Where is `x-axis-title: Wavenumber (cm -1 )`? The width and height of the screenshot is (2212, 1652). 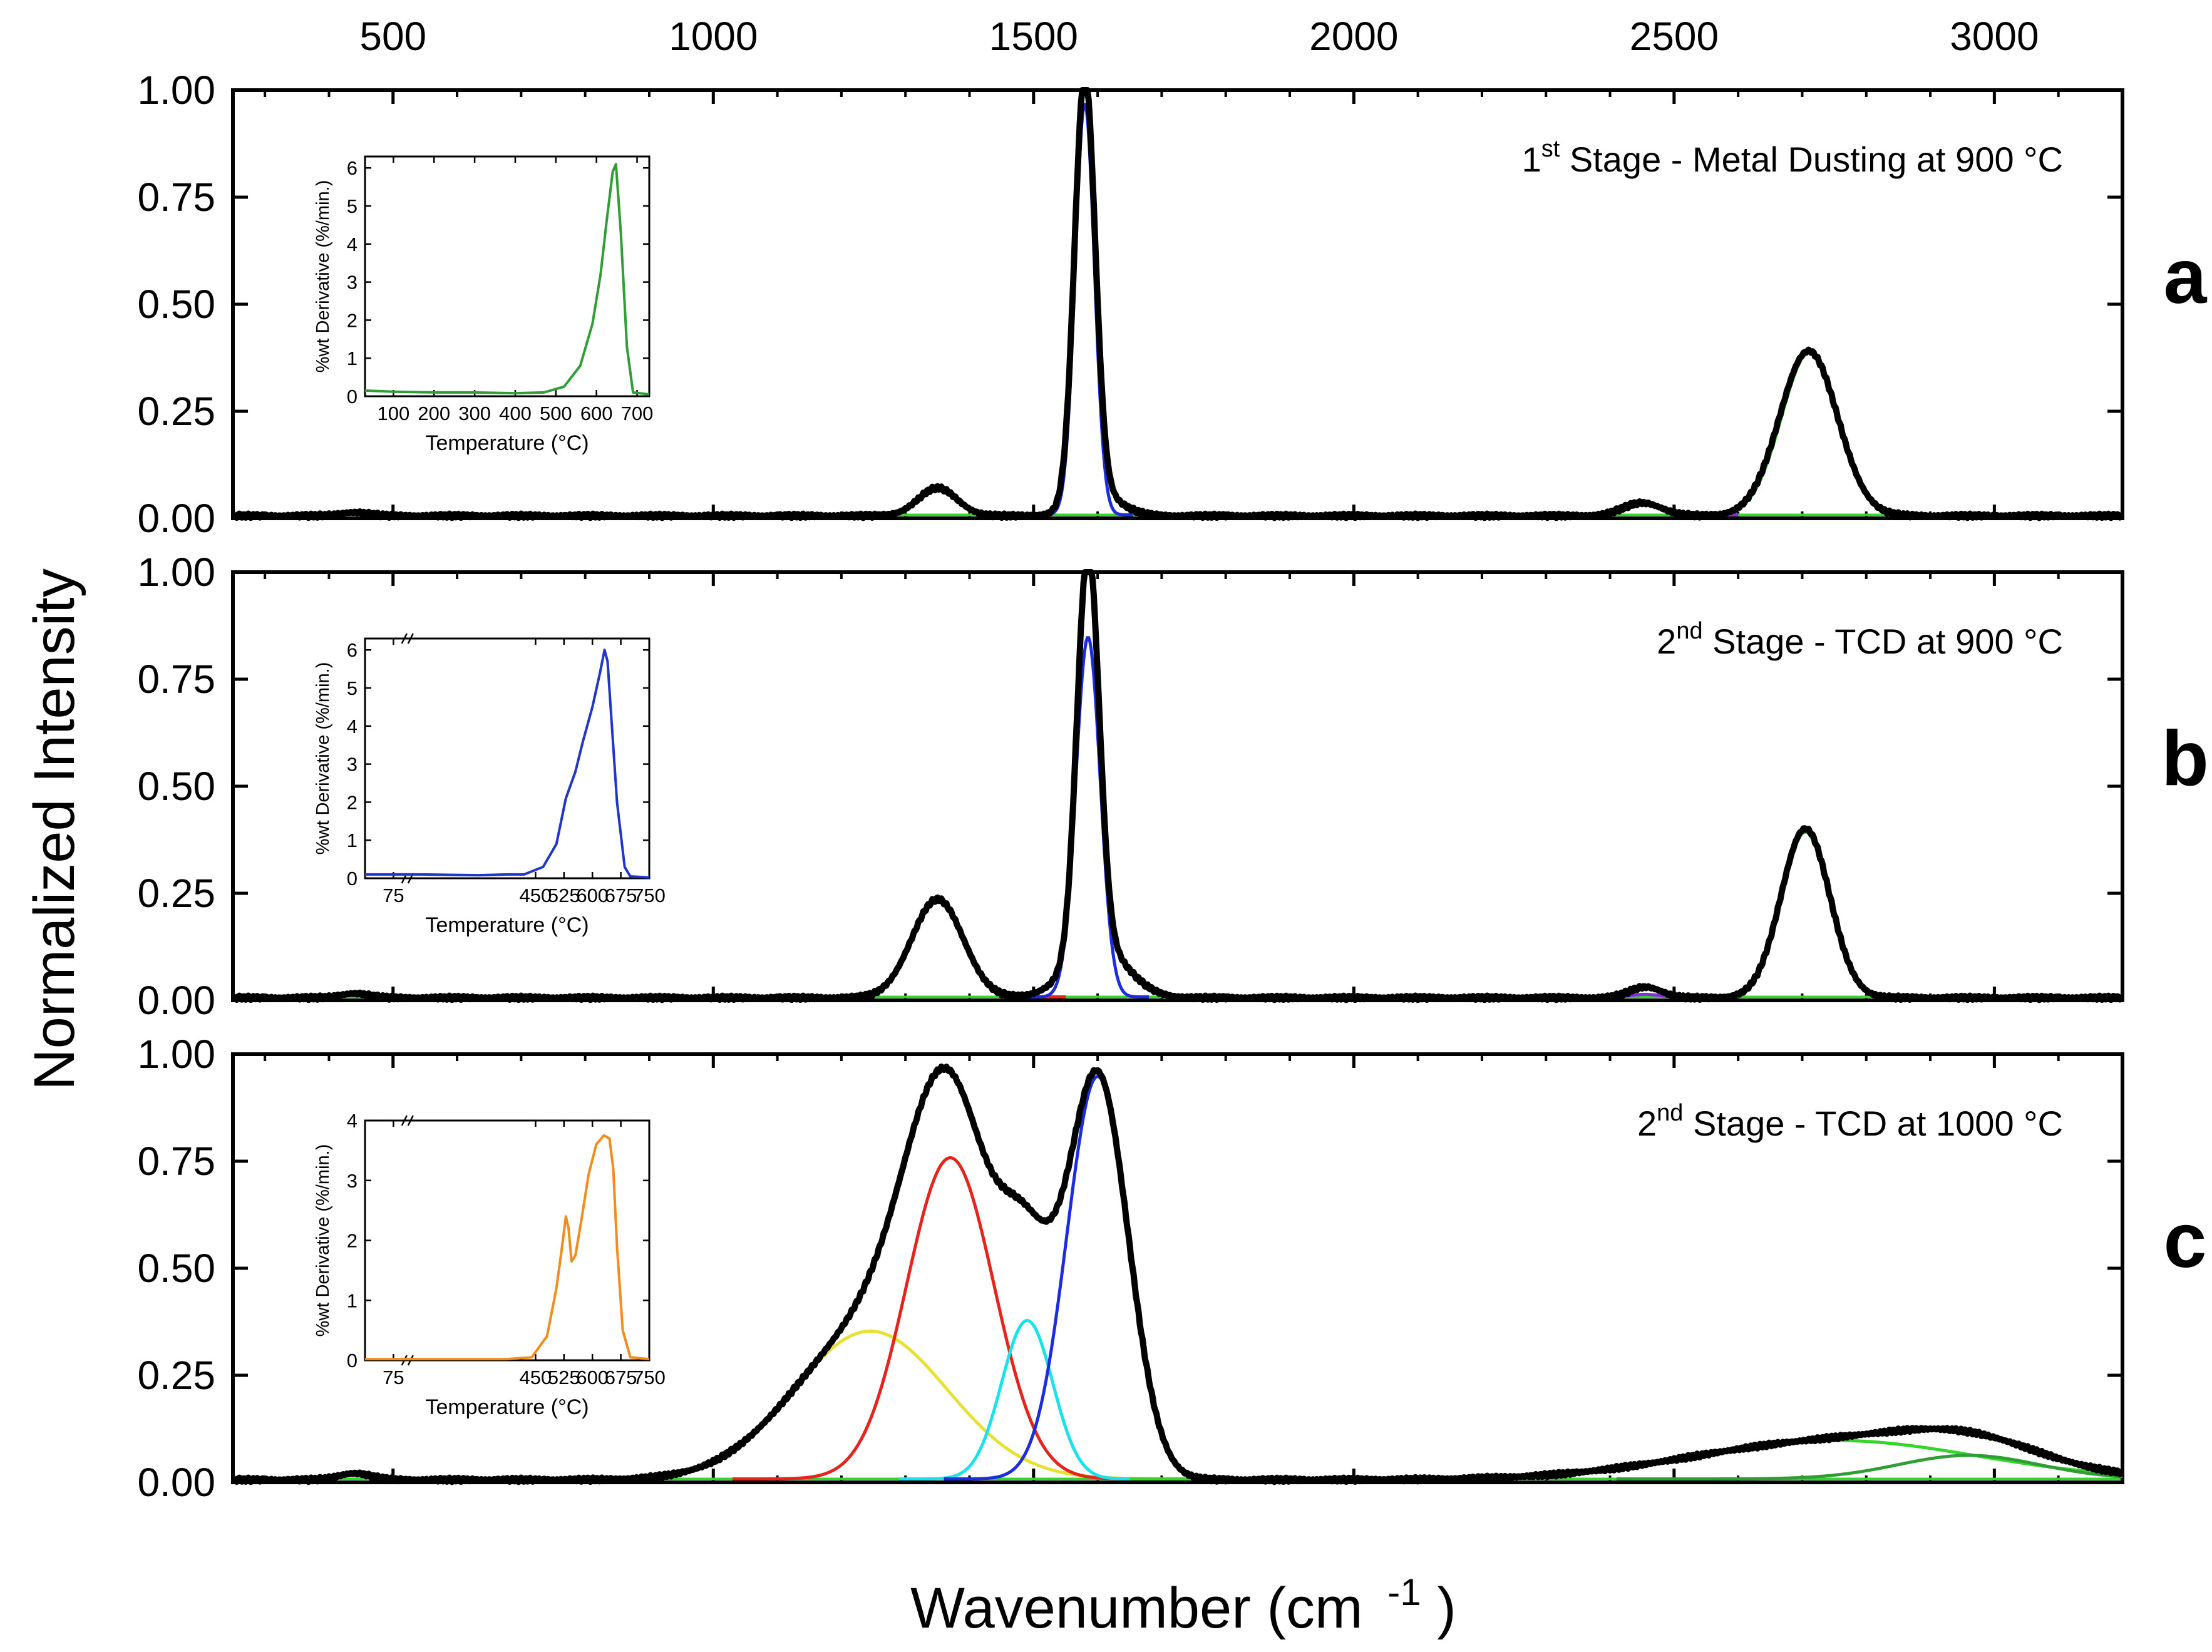
x-axis-title: Wavenumber (cm -1 ) is located at coordinates (1183, 1597).